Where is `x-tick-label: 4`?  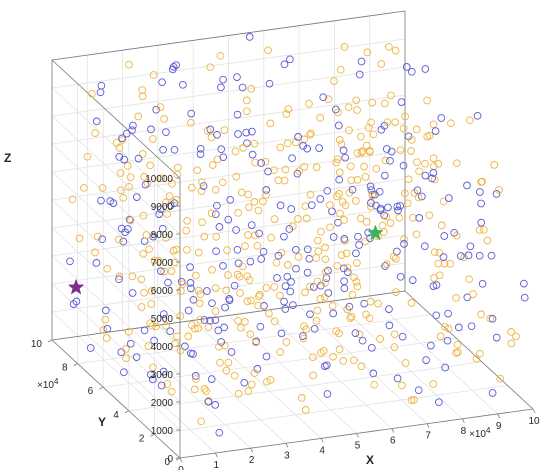
x-tick-label: 4 is located at coordinates (322, 450).